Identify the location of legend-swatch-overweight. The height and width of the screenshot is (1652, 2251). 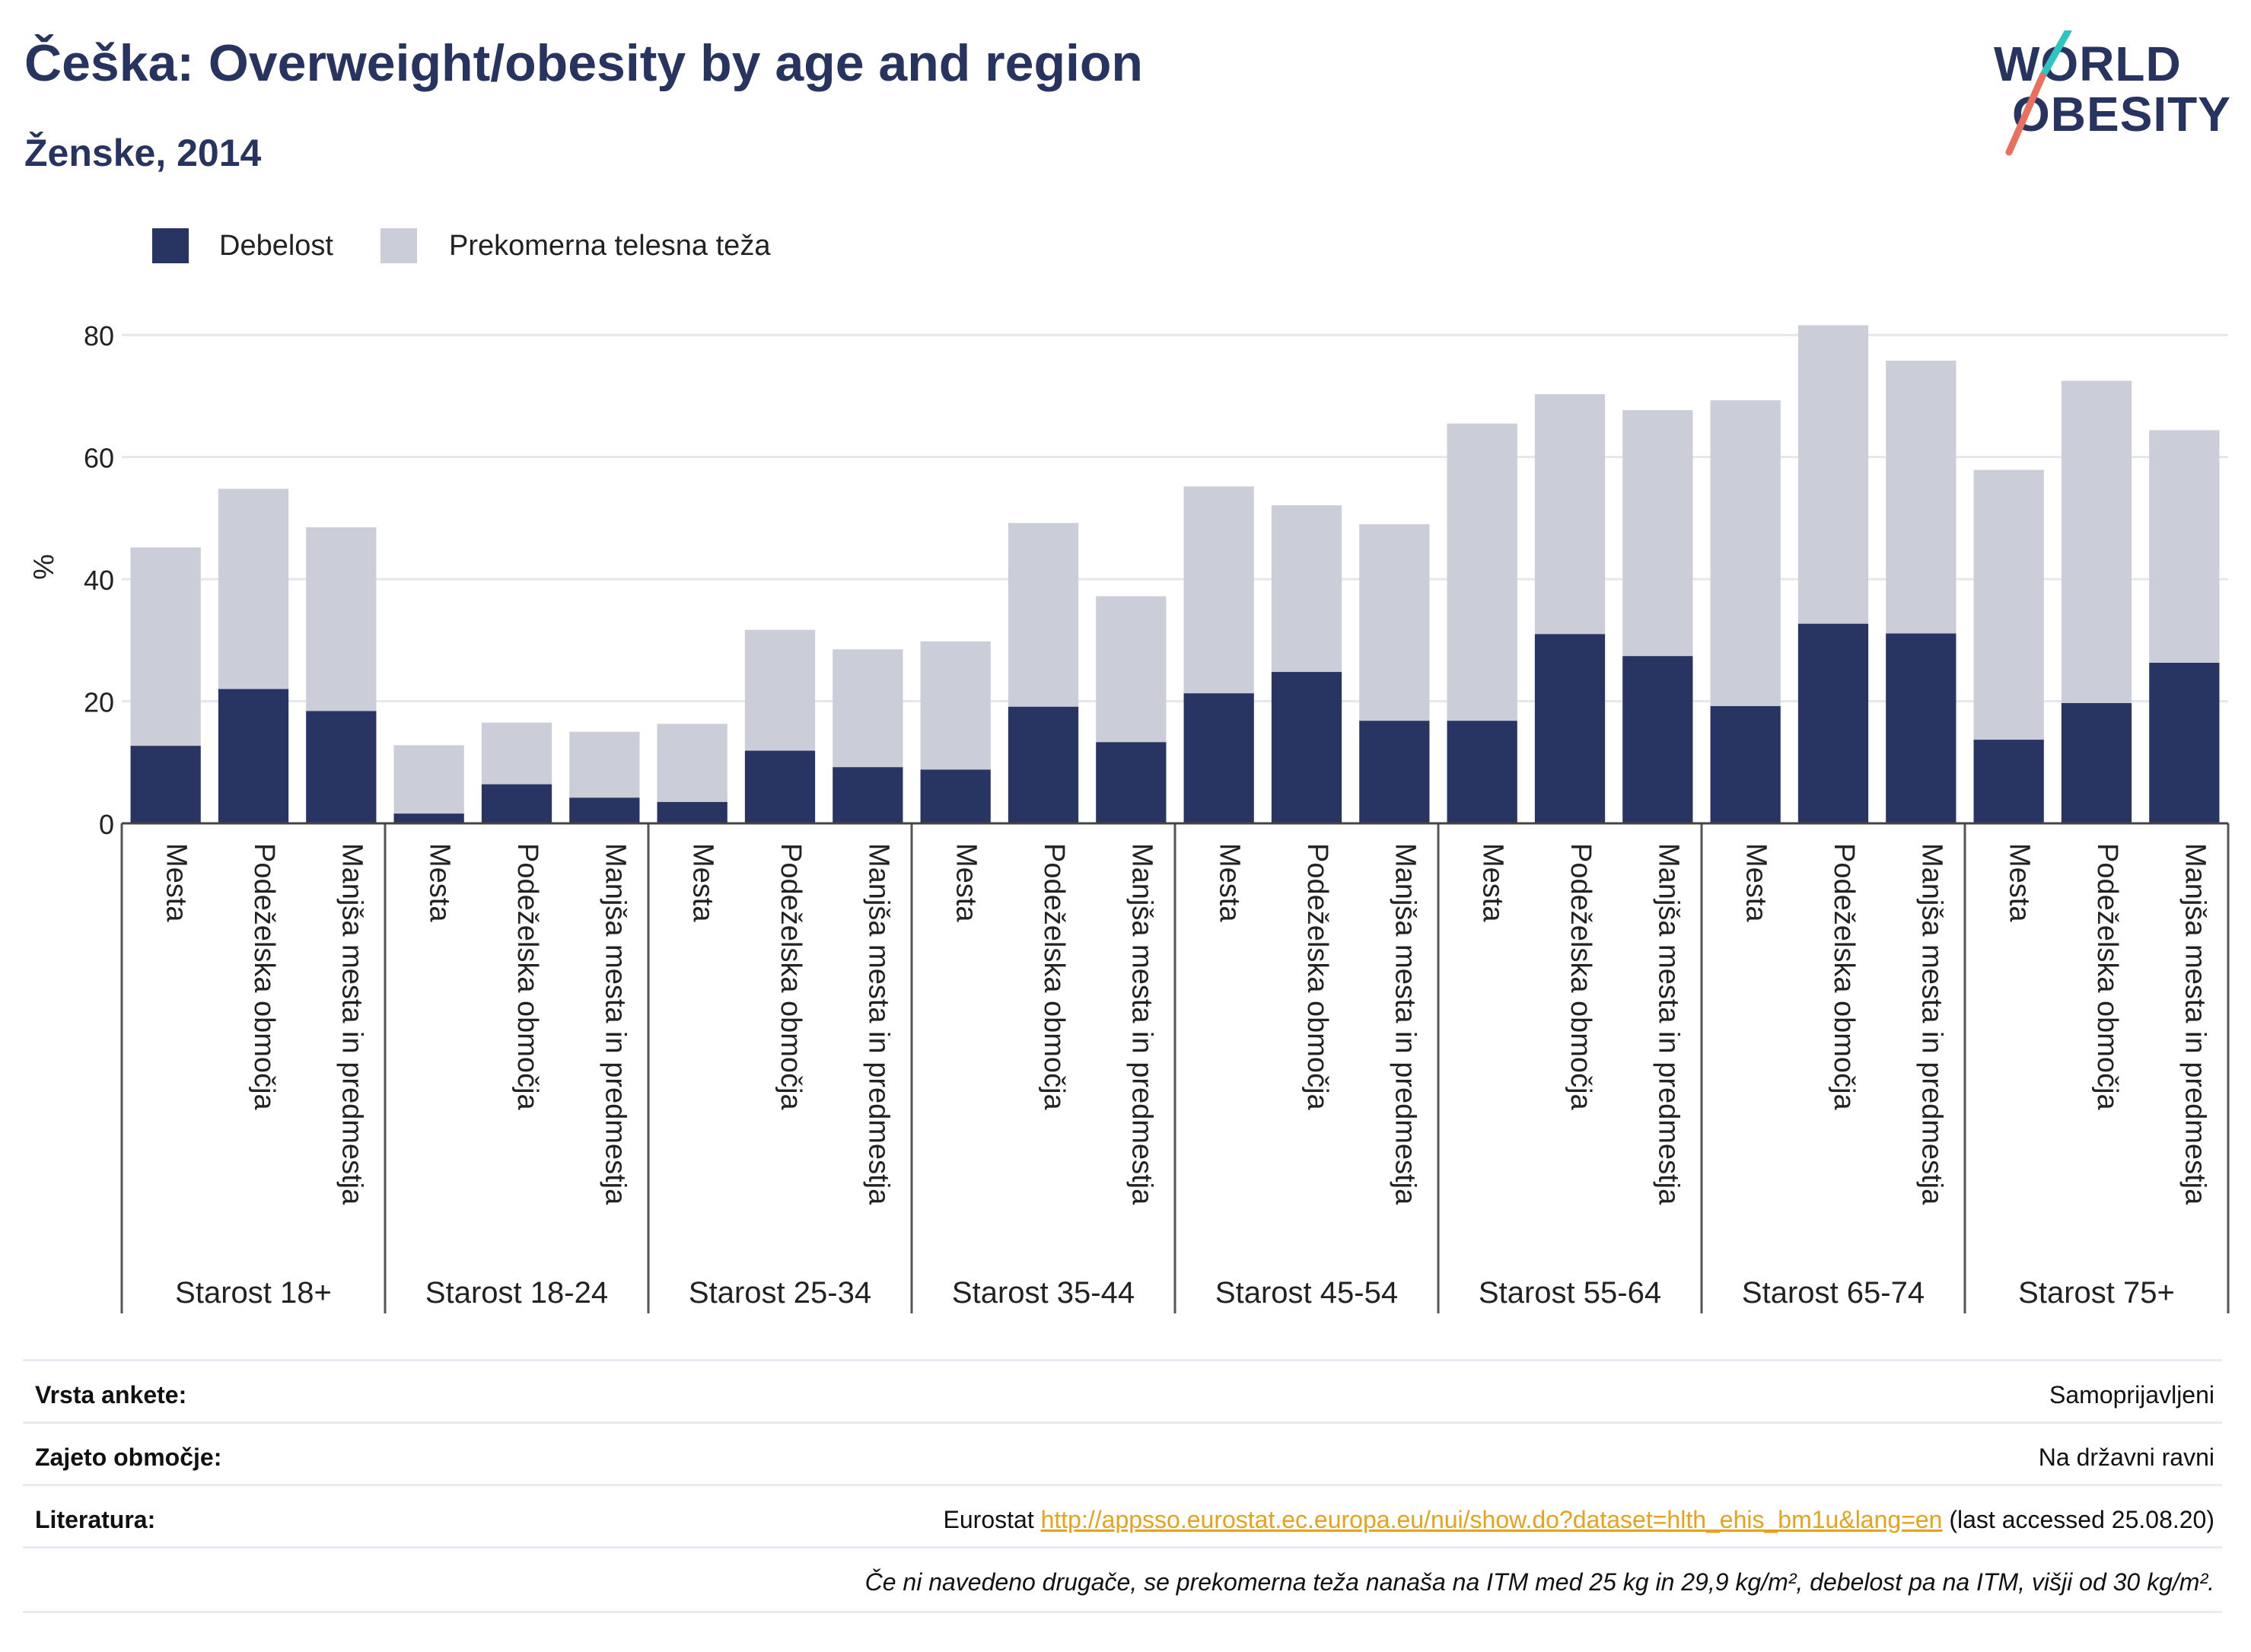
(398, 245).